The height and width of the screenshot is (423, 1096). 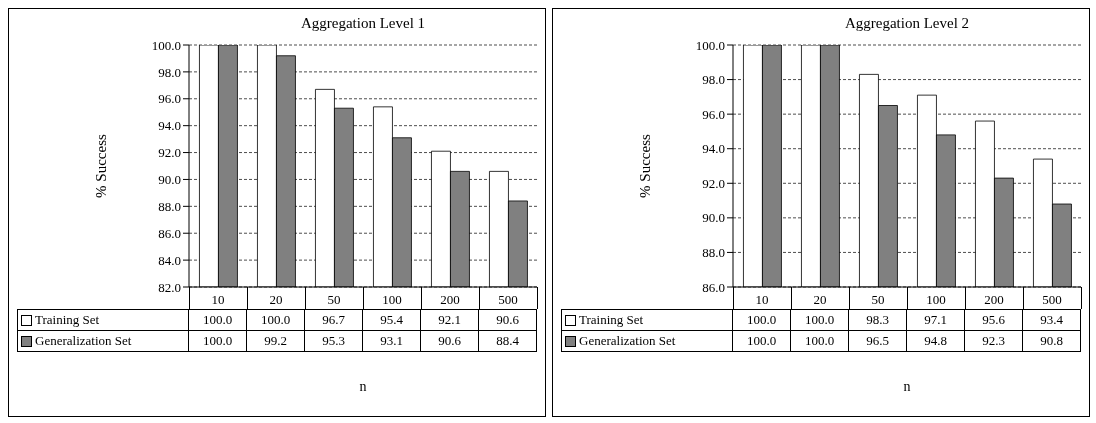 What do you see at coordinates (507, 341) in the screenshot?
I see `data-label: 88.4` at bounding box center [507, 341].